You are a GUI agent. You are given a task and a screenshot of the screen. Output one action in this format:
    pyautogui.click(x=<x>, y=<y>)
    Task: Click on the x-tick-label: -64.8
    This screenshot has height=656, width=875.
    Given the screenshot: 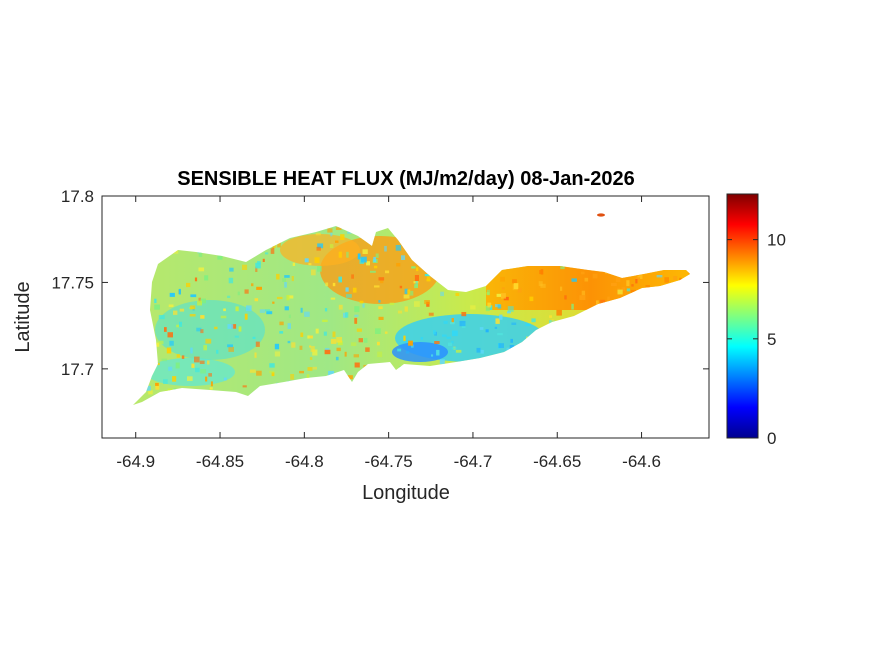 What is the action you would take?
    pyautogui.click(x=304, y=461)
    